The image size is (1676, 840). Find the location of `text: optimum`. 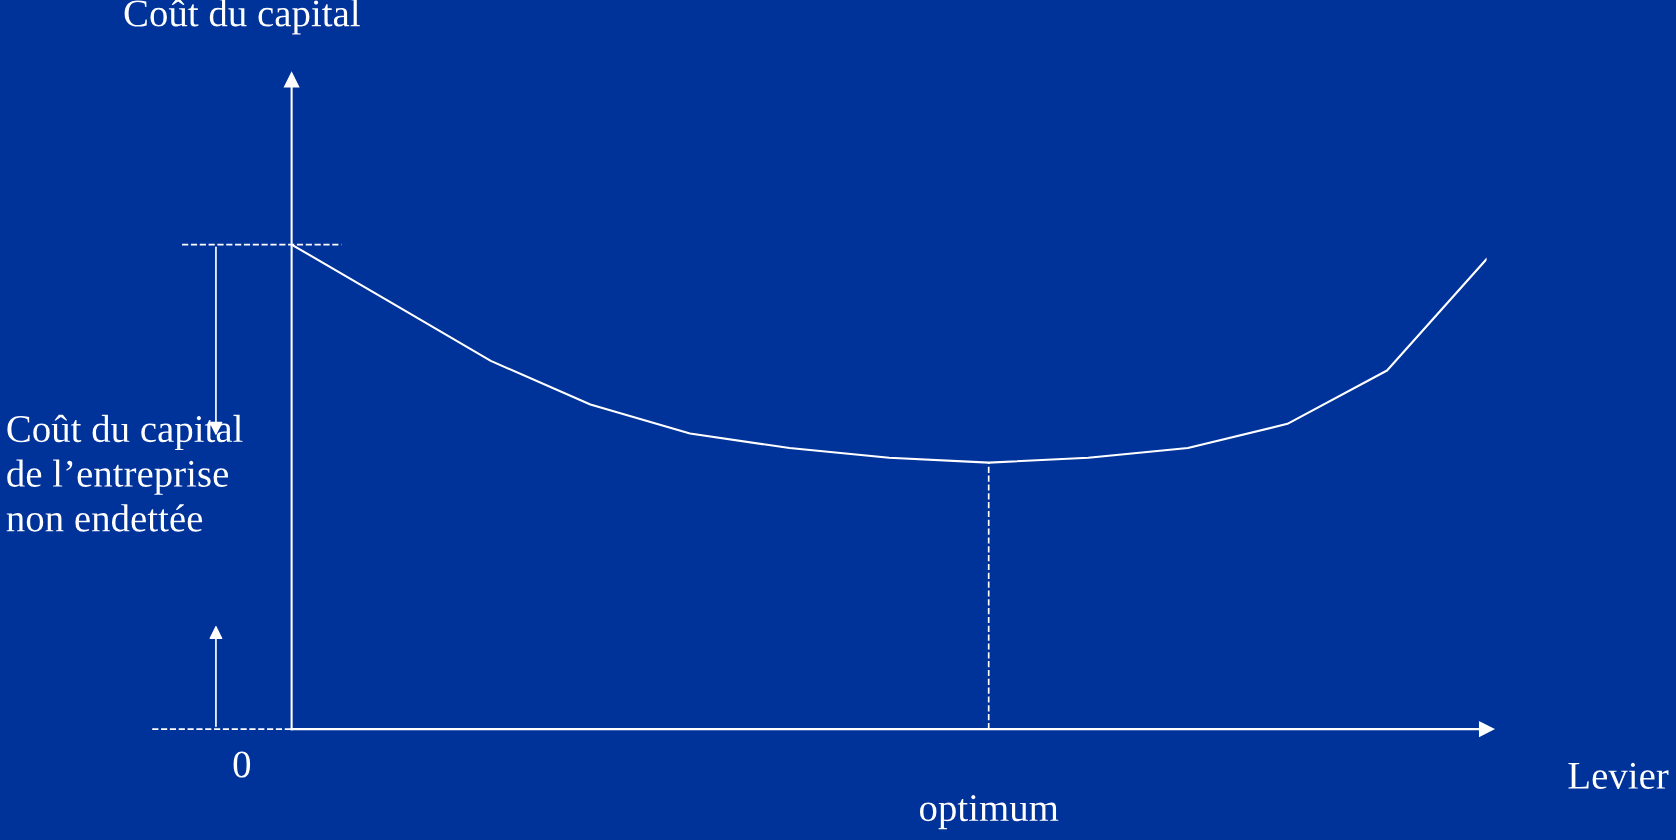

text: optimum is located at coordinates (989, 812).